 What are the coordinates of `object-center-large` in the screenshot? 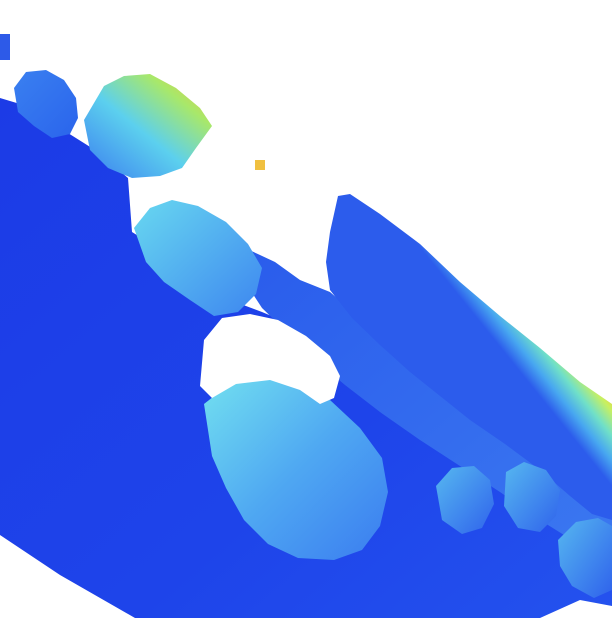 It's located at (296, 469).